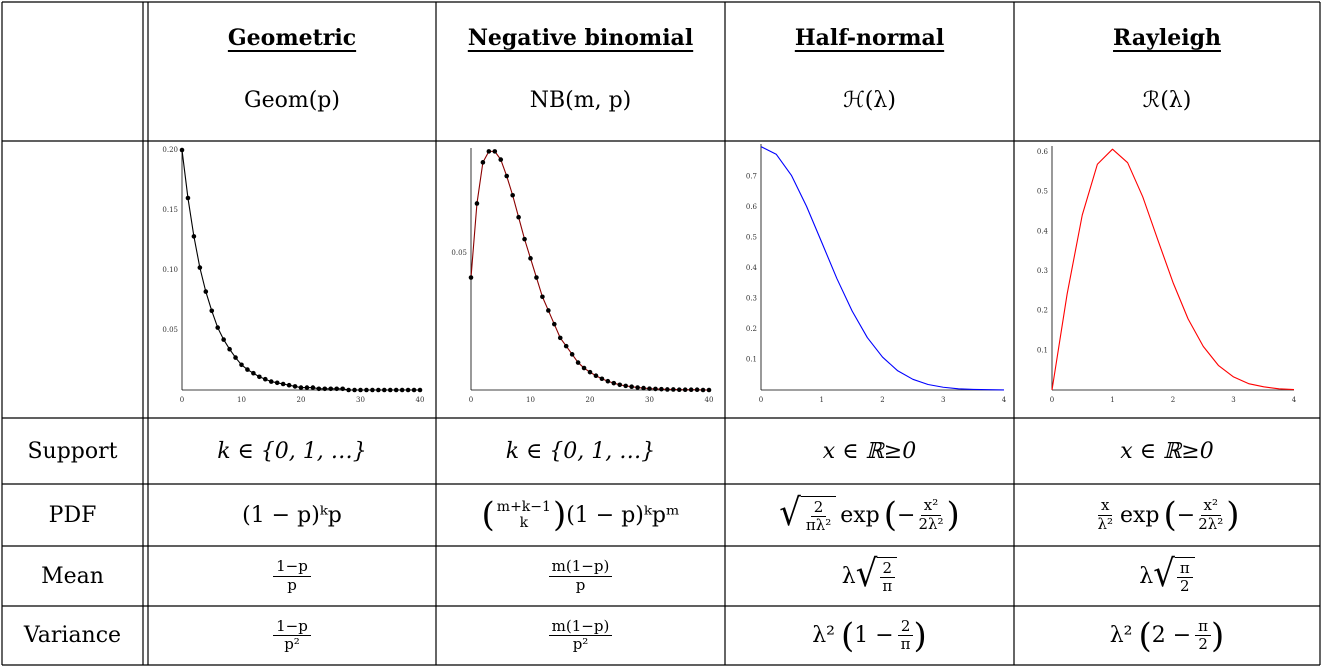 This screenshot has width=1322, height=667. Describe the element at coordinates (1112, 400) in the screenshot. I see `x-tick-label: 1` at that location.